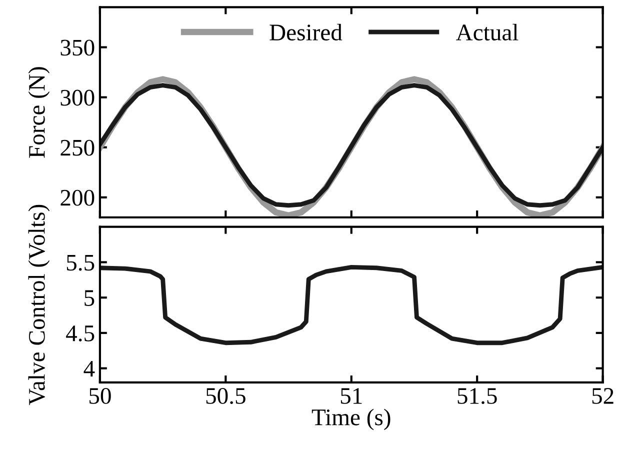  I want to click on x-tick-label: 50.5, so click(226, 396).